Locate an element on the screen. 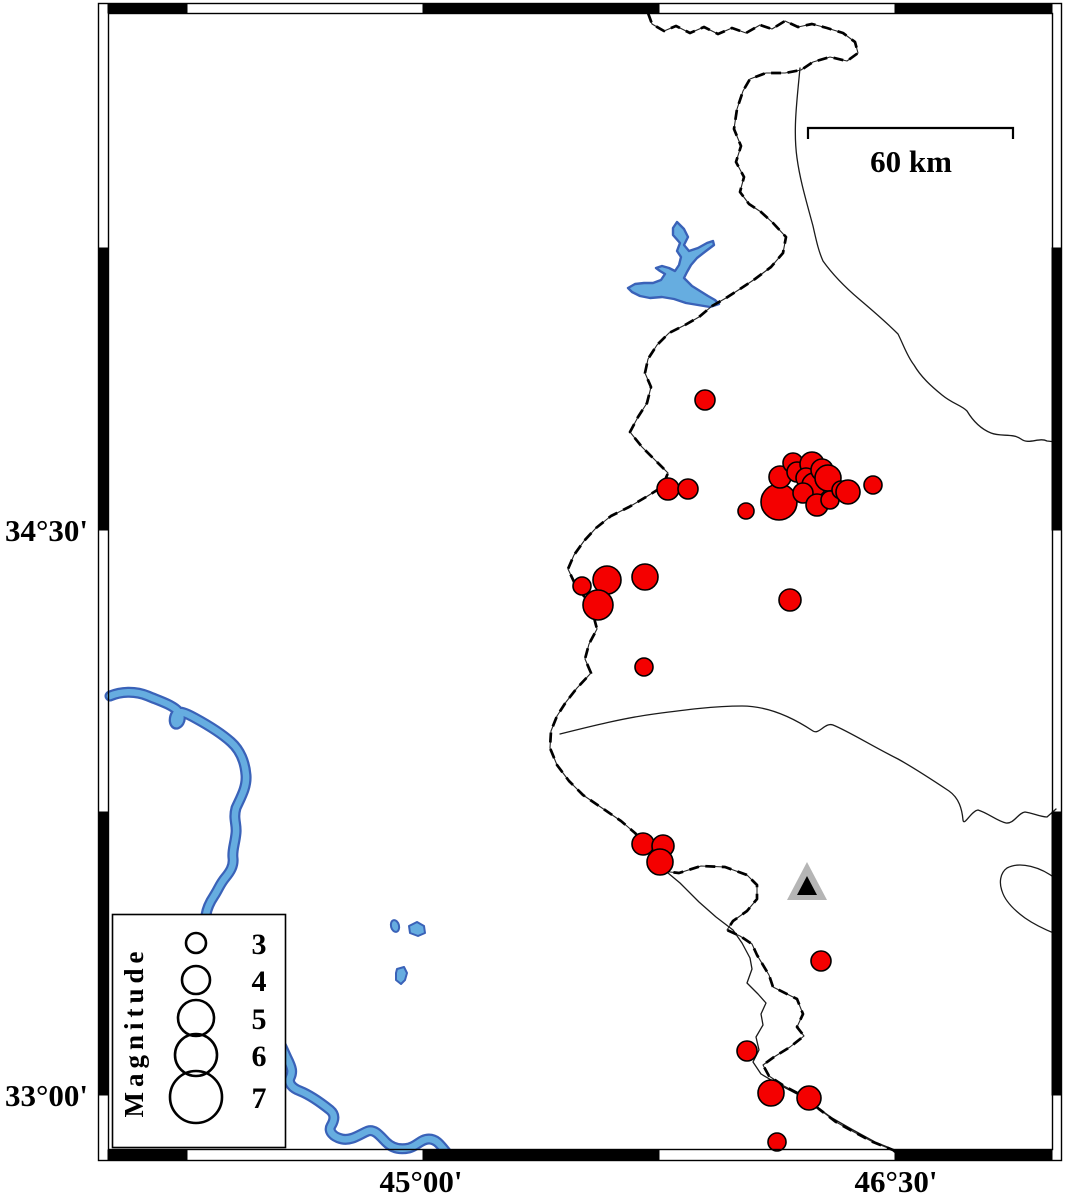 The height and width of the screenshot is (1199, 1066). legend-entries: 3 4 5 6 7 is located at coordinates (217, 1026).